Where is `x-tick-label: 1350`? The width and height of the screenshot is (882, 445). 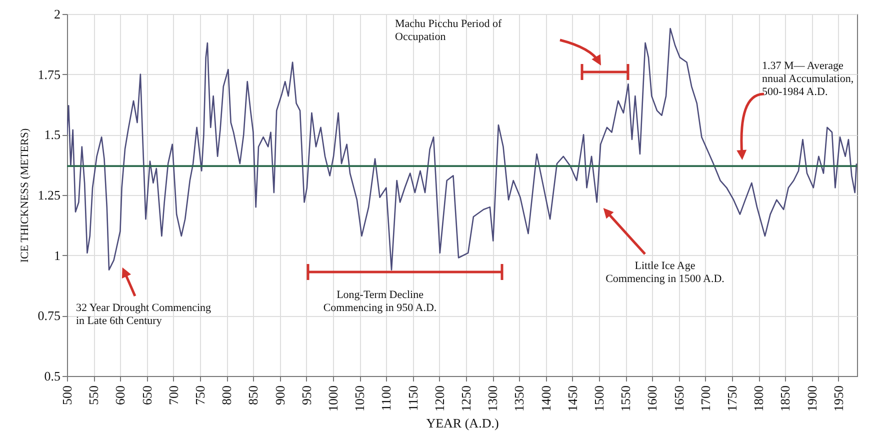
x-tick-label: 1350 is located at coordinates (519, 399).